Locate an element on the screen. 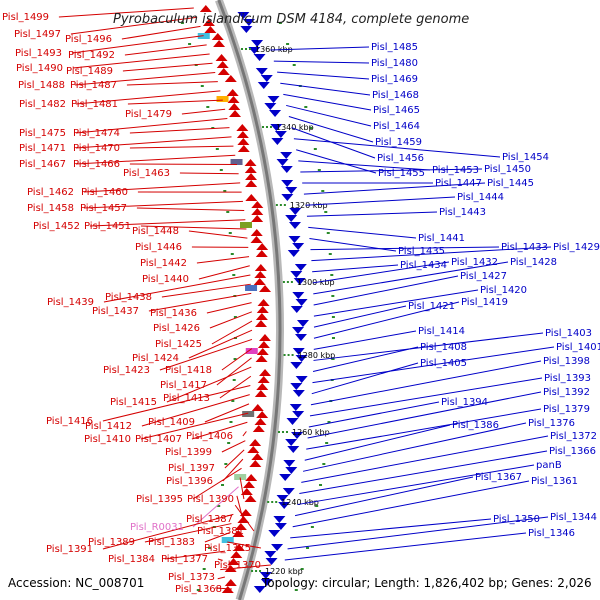 The image size is (600, 600). gene-label-reverse: Pisl_1459 is located at coordinates (398, 142).